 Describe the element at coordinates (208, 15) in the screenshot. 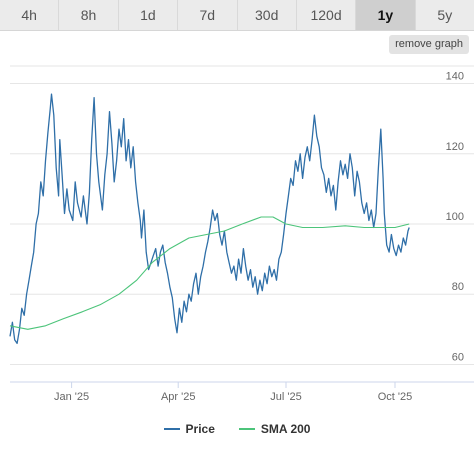

I see `tab-7d: 7d` at that location.